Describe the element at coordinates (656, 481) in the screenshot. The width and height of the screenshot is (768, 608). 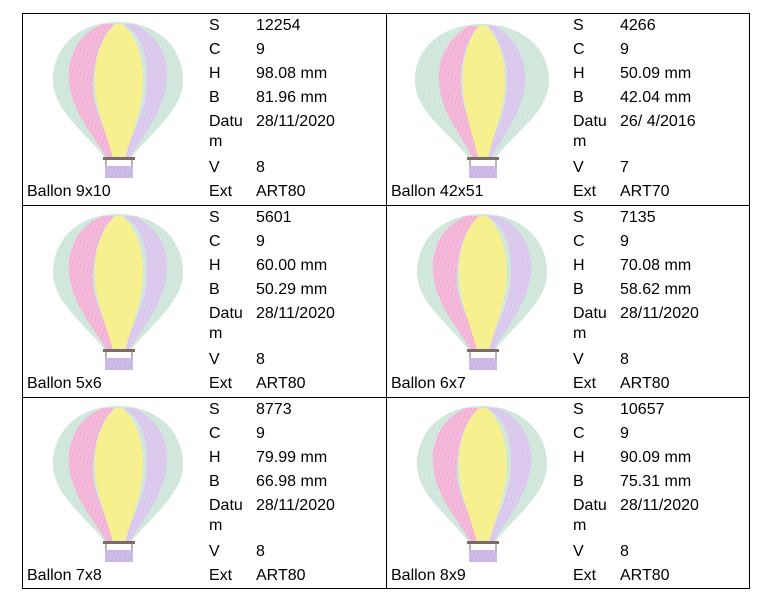
I see `width-value: 75.31 mm` at that location.